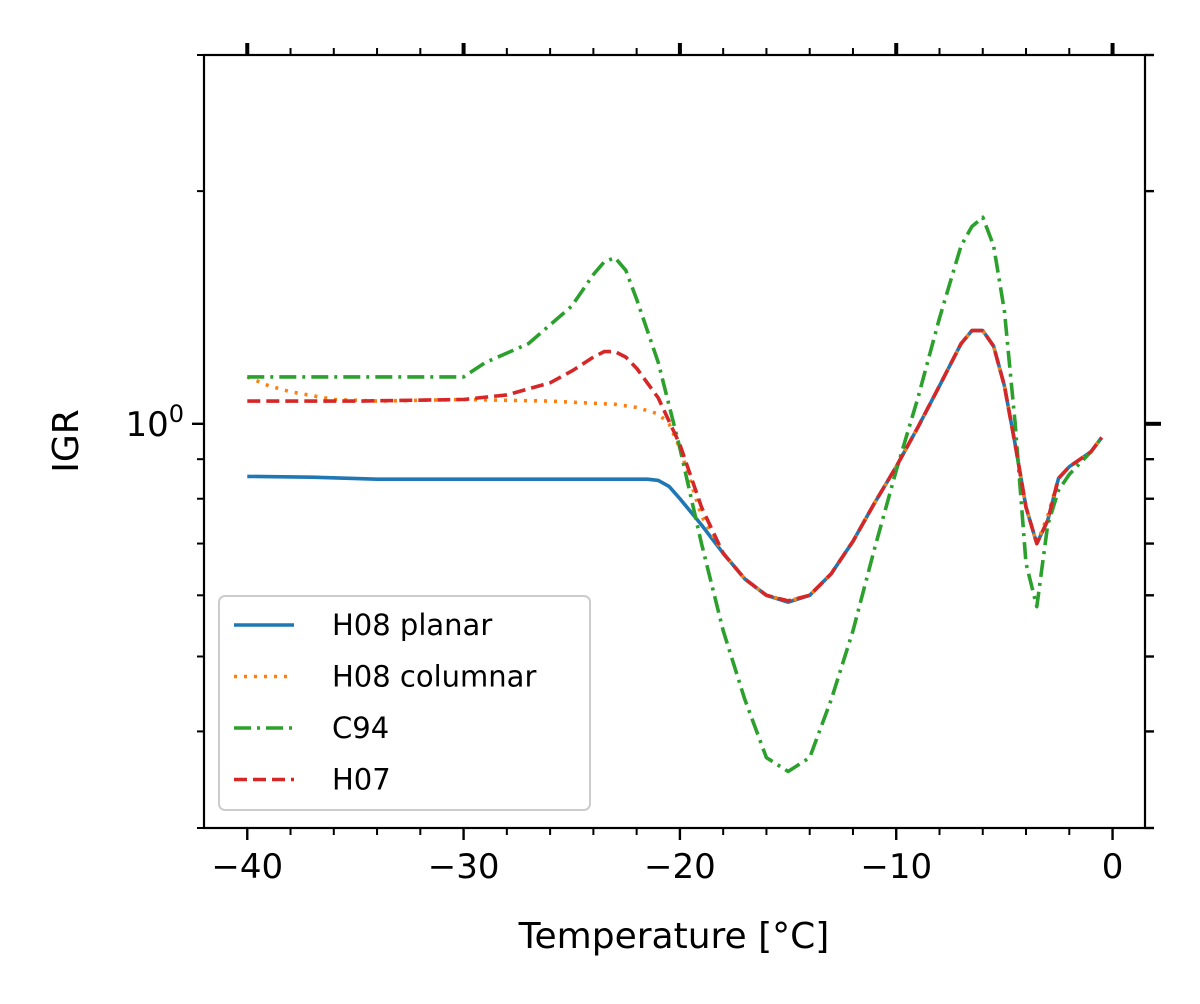  I want to click on x-tick-label: −10, so click(896, 867).